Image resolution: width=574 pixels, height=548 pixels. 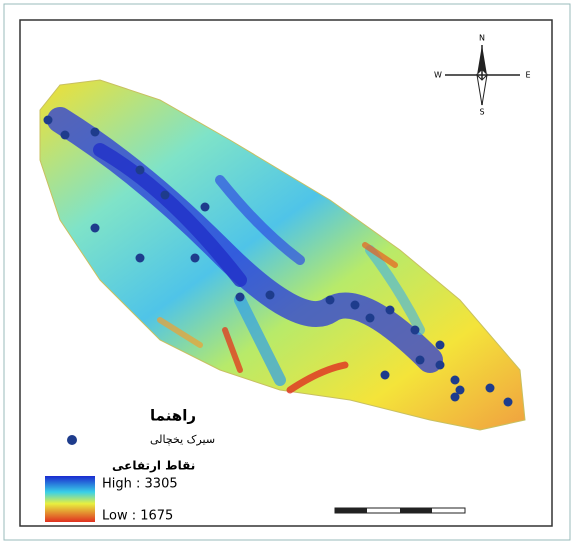 What do you see at coordinates (140, 484) in the screenshot?
I see `legend-high-label: High : 3305` at bounding box center [140, 484].